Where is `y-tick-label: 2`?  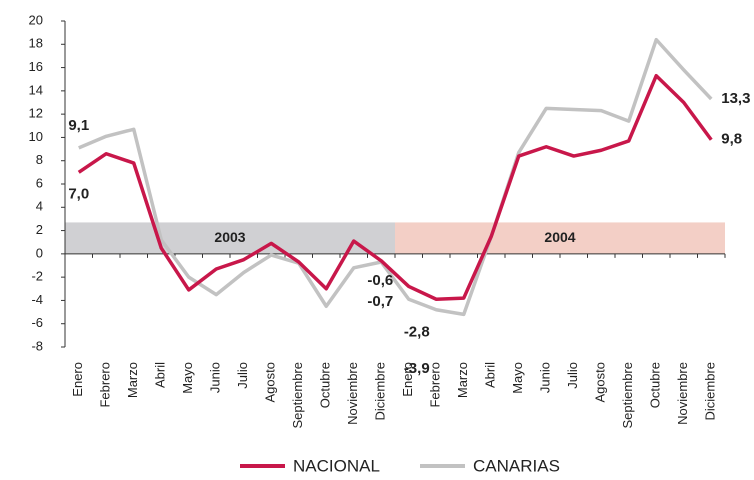 y-tick-label: 2 is located at coordinates (39, 229).